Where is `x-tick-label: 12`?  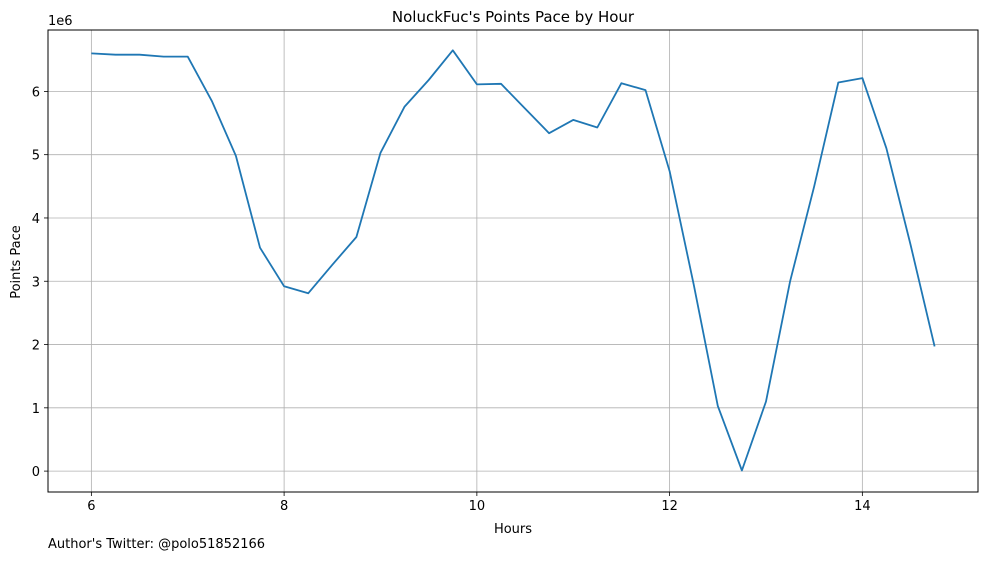
x-tick-label: 12 is located at coordinates (669, 506).